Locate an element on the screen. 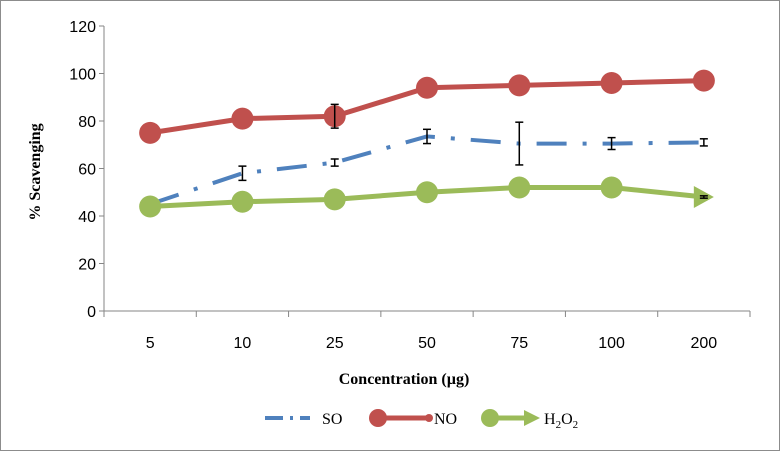  series-h2o2 is located at coordinates (426, 197).